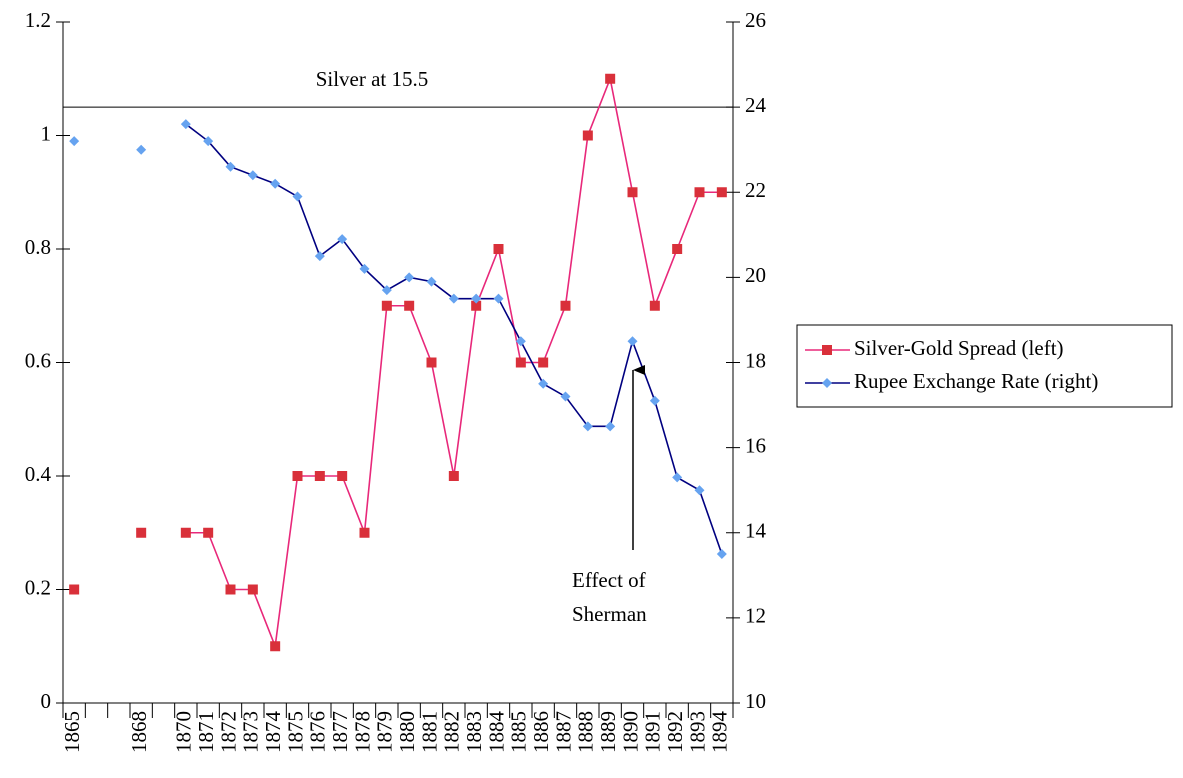 The width and height of the screenshot is (1183, 778). I want to click on x-tick-label: 1873, so click(251, 732).